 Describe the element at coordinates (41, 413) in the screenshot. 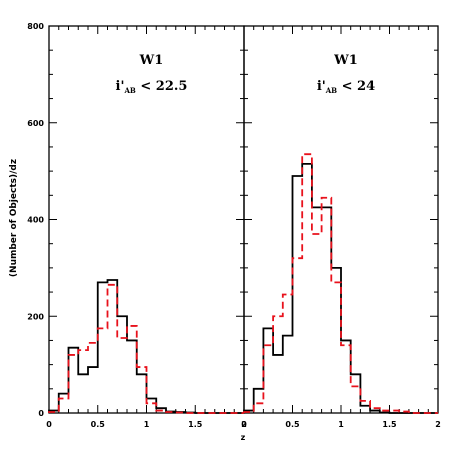

I see `y-tick-label: 0` at that location.